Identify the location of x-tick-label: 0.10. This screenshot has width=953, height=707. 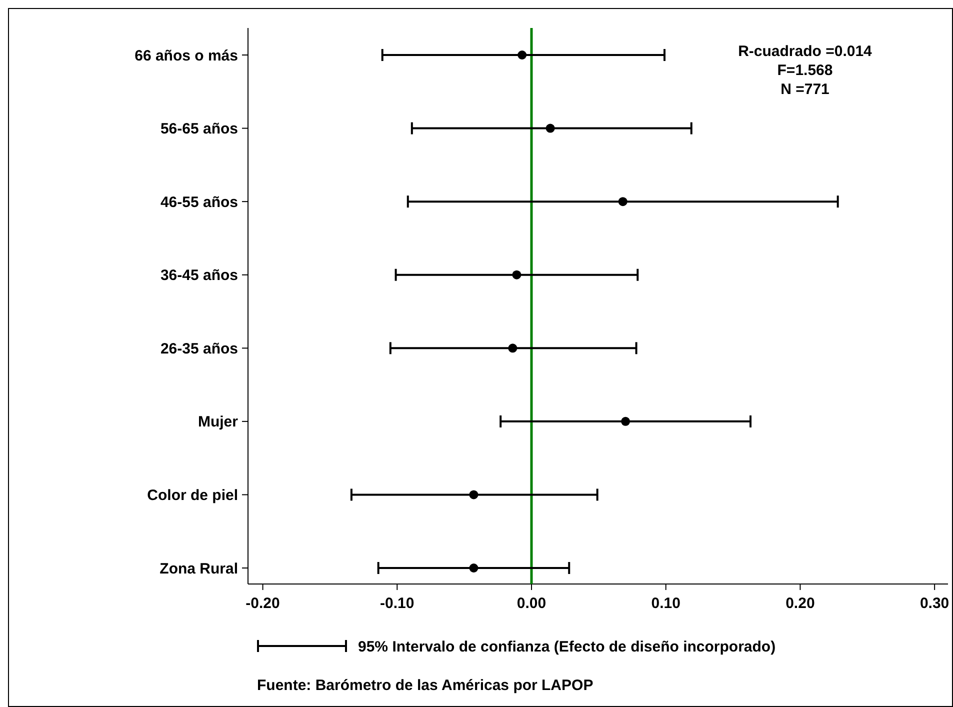
(665, 603).